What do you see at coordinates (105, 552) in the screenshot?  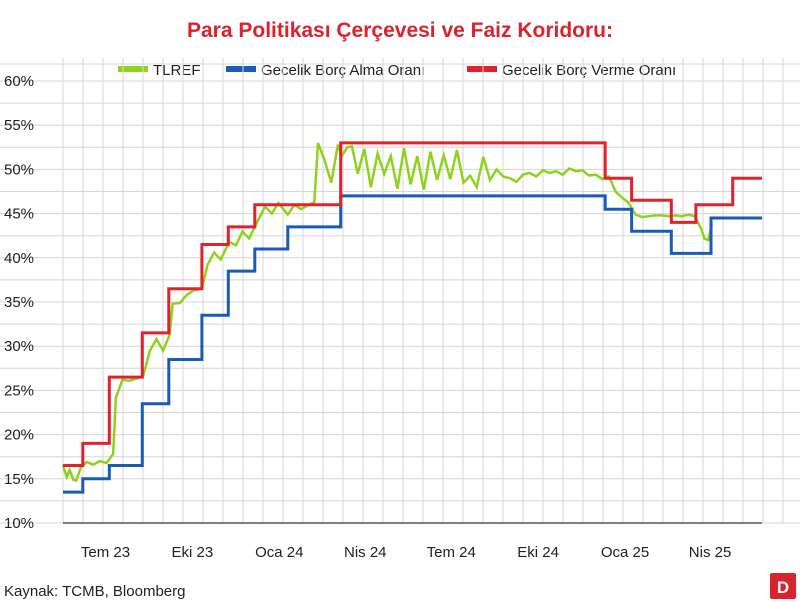 I see `x-tick-label: Tem 23` at bounding box center [105, 552].